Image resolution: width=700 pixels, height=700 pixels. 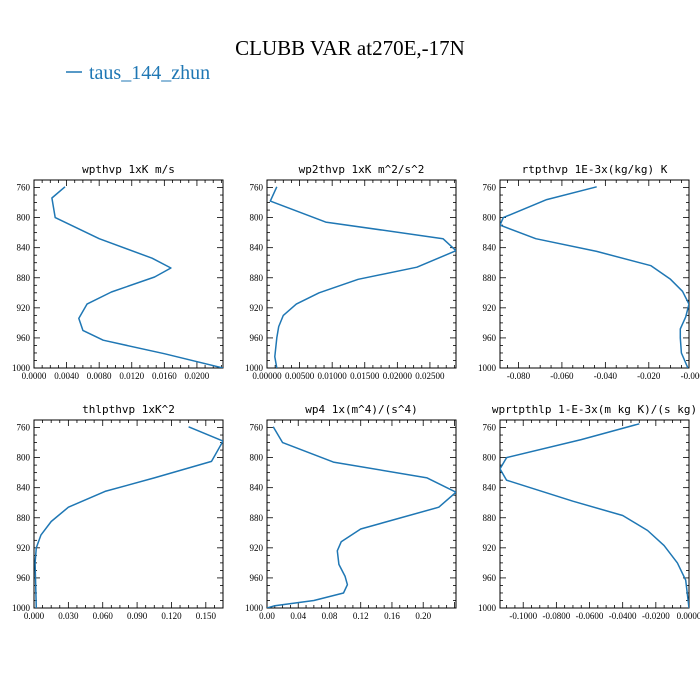 What do you see at coordinates (556, 616) in the screenshot?
I see `x-tick-label: -0.0800` at bounding box center [556, 616].